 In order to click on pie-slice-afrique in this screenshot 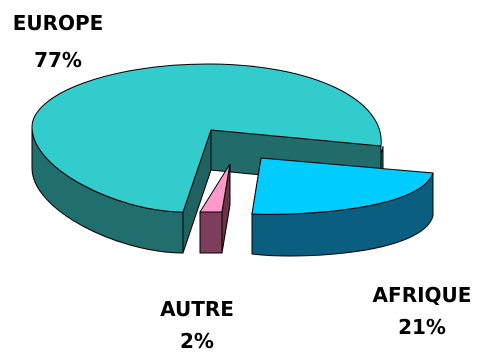, I will do `click(342, 207)`.